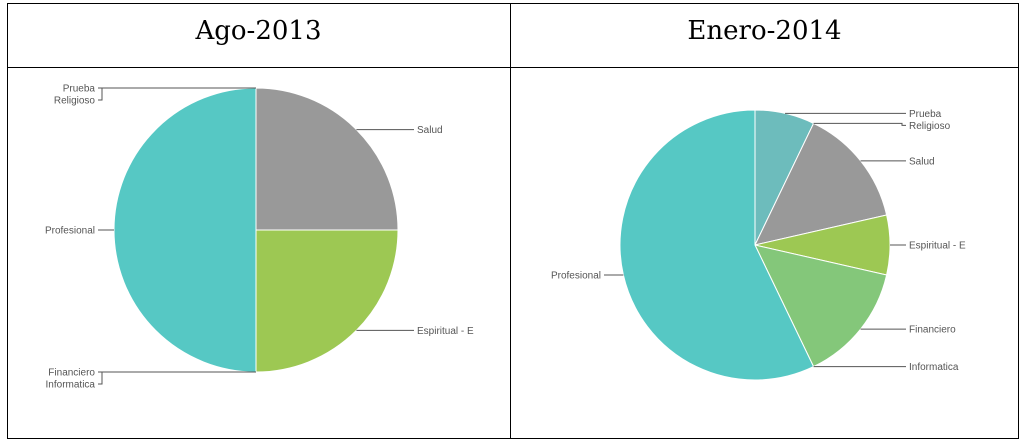 The image size is (1027, 441). I want to click on table-border-right, so click(1018, 221).